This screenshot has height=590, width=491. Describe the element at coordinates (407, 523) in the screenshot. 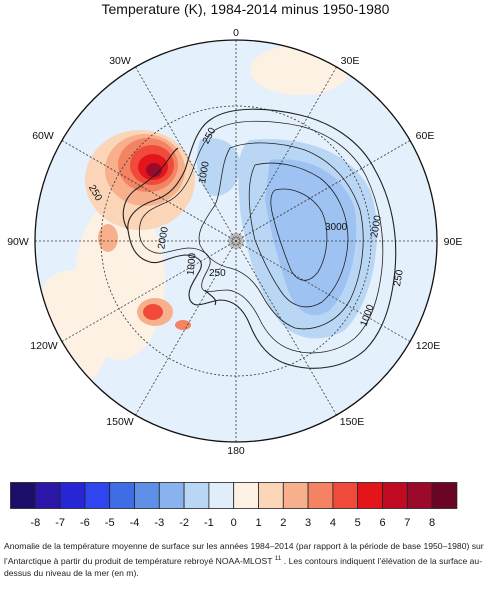

I see `colorbar-tick-label: 7` at that location.